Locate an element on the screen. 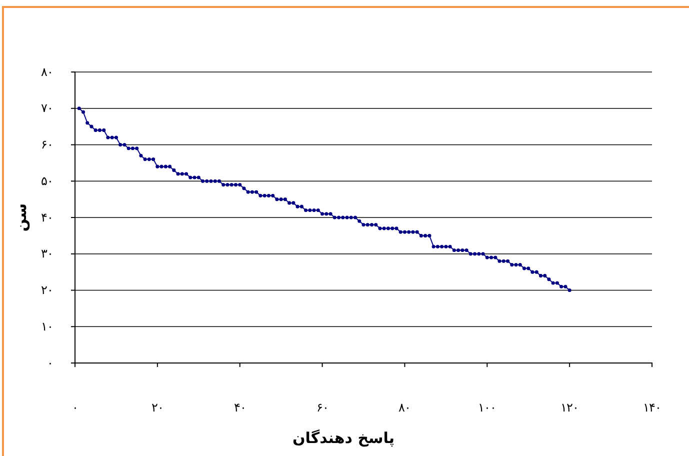  y-tick-label: ۴۰ is located at coordinates (47, 217).